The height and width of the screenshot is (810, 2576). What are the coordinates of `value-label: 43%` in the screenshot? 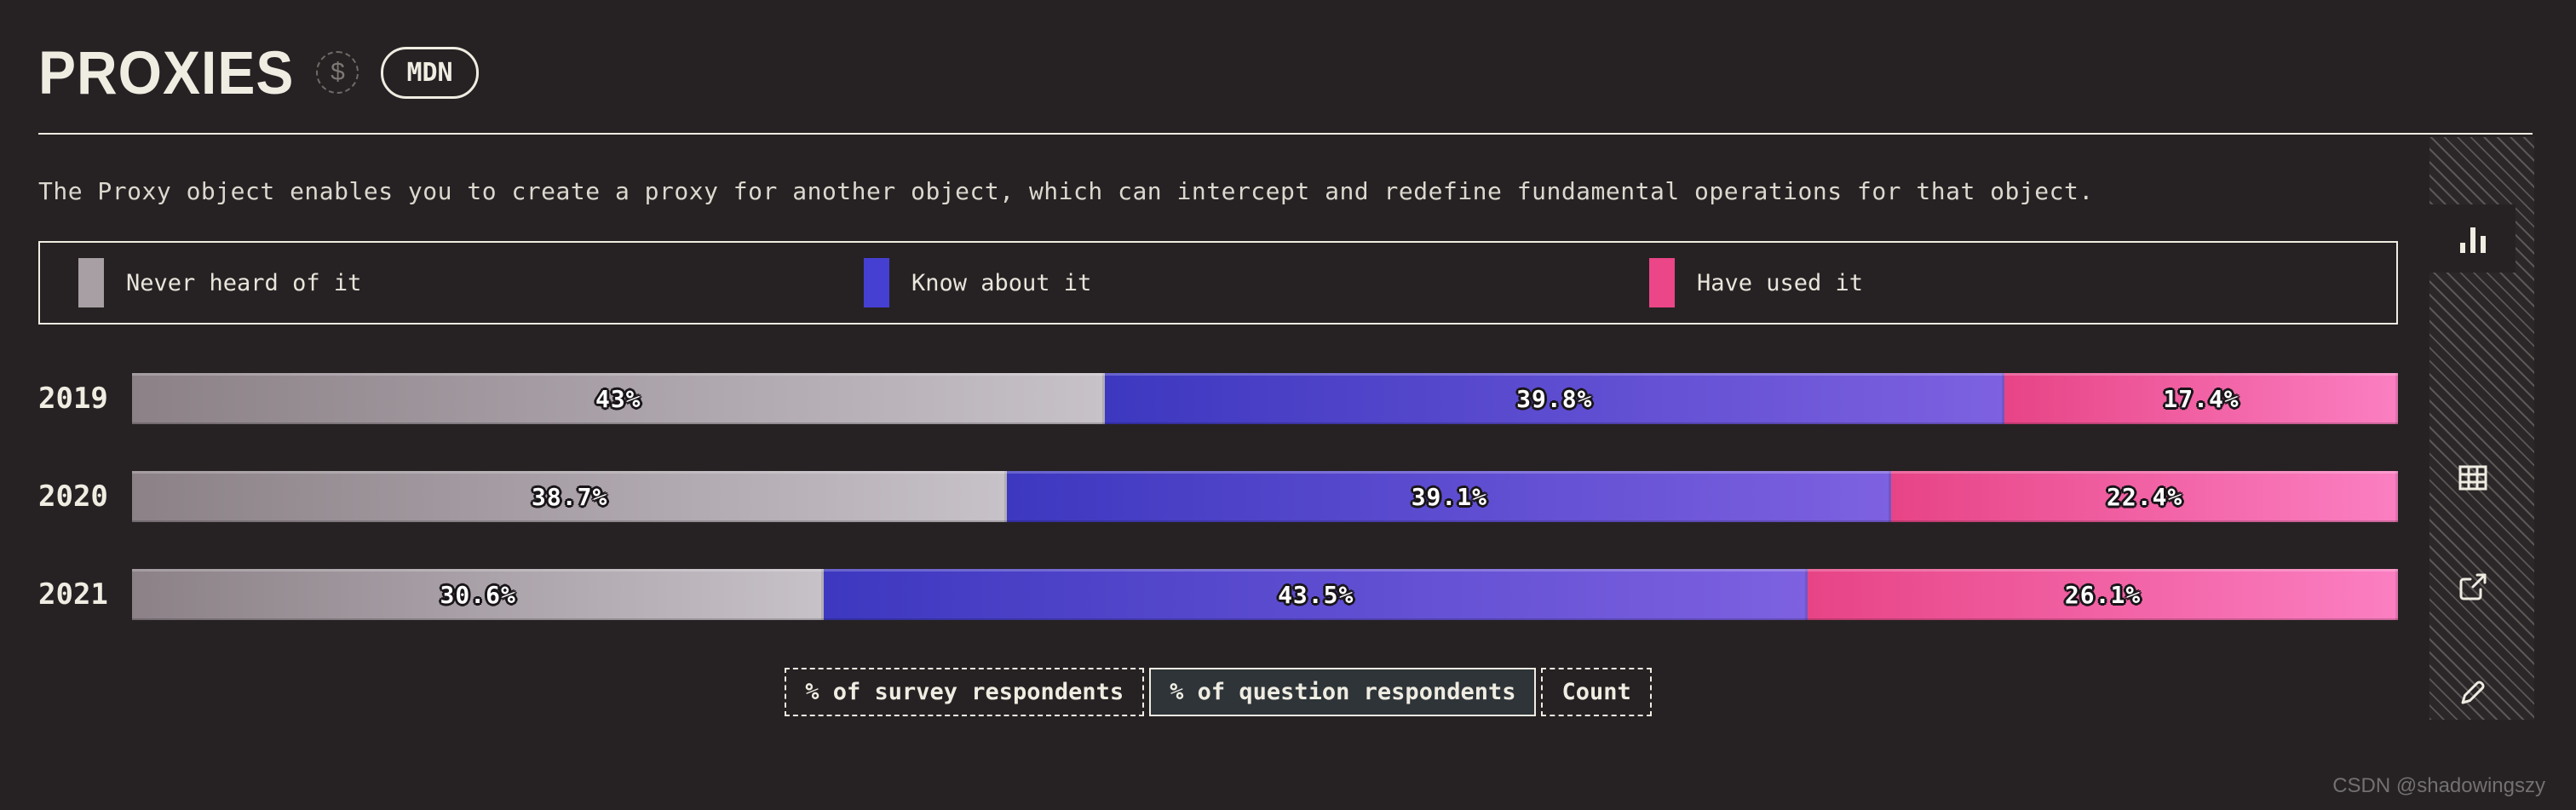 It's located at (618, 398).